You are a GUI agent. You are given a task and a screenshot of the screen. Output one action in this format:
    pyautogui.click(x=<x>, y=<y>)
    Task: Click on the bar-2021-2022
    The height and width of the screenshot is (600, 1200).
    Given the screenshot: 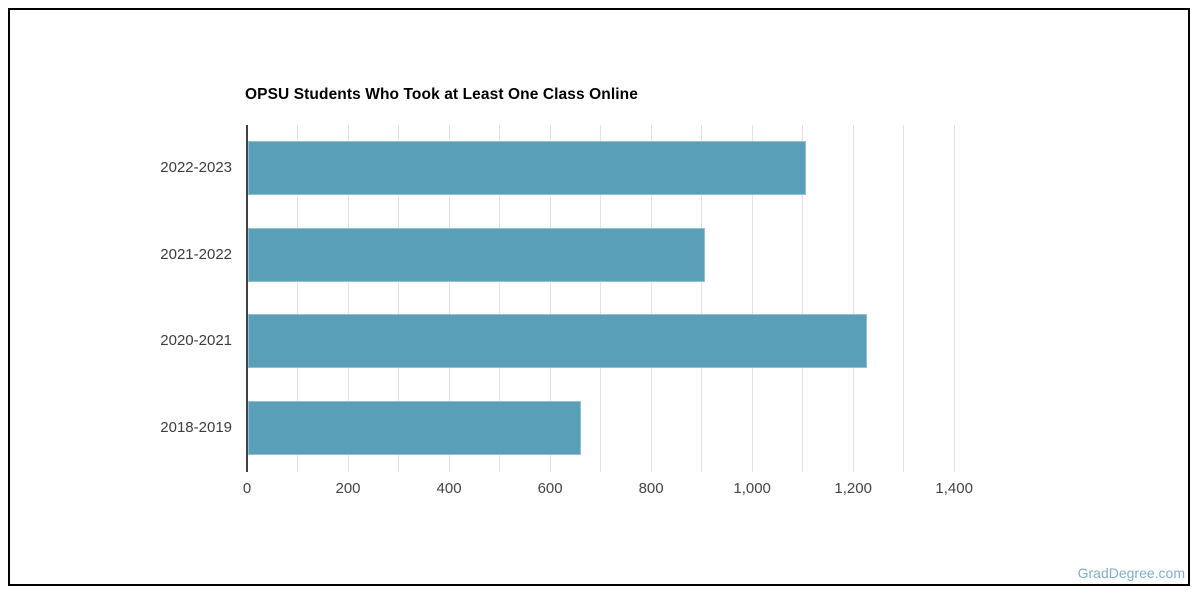 What is the action you would take?
    pyautogui.click(x=477, y=254)
    